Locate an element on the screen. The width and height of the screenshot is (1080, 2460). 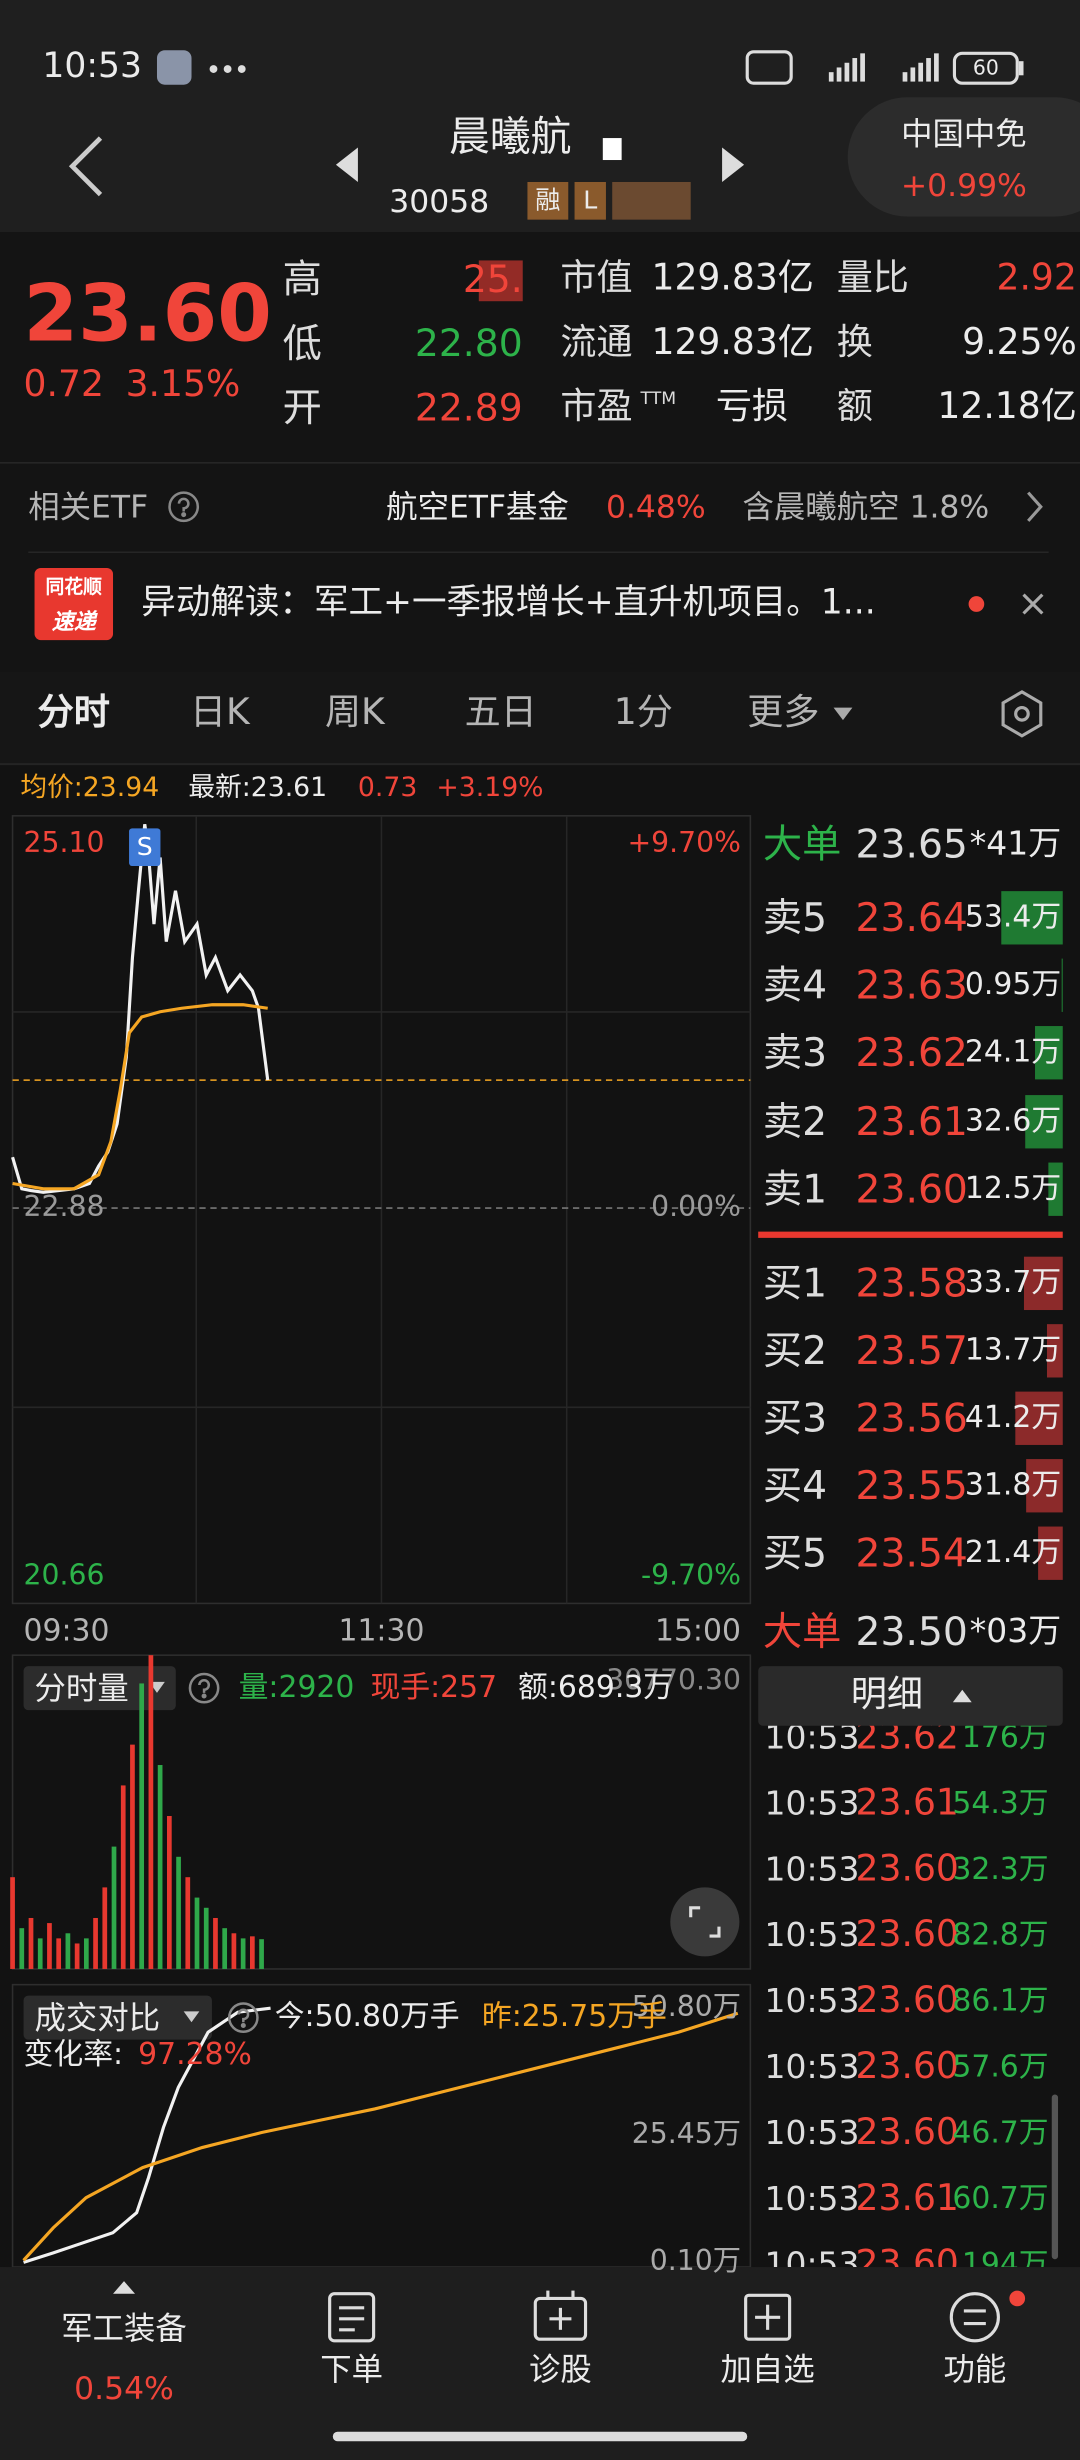
book-label: 卖3 is located at coordinates (795, 1052).